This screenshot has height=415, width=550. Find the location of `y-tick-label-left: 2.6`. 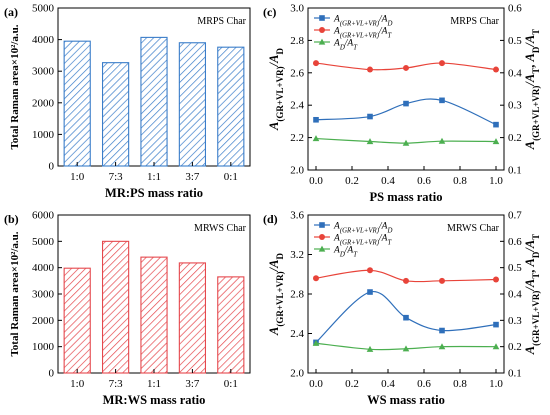

y-tick-label-left: 2.6 is located at coordinates (297, 73).